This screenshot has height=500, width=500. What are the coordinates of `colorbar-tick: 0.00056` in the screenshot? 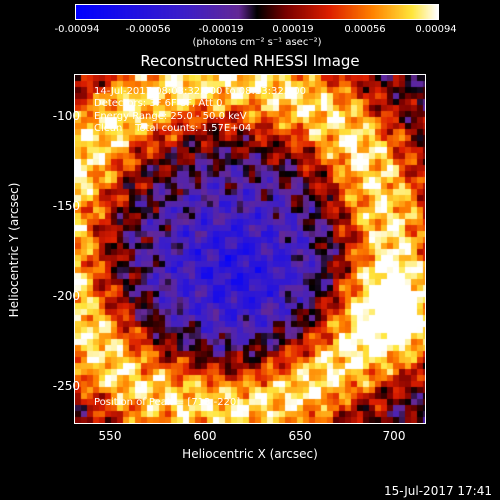 It's located at (365, 29).